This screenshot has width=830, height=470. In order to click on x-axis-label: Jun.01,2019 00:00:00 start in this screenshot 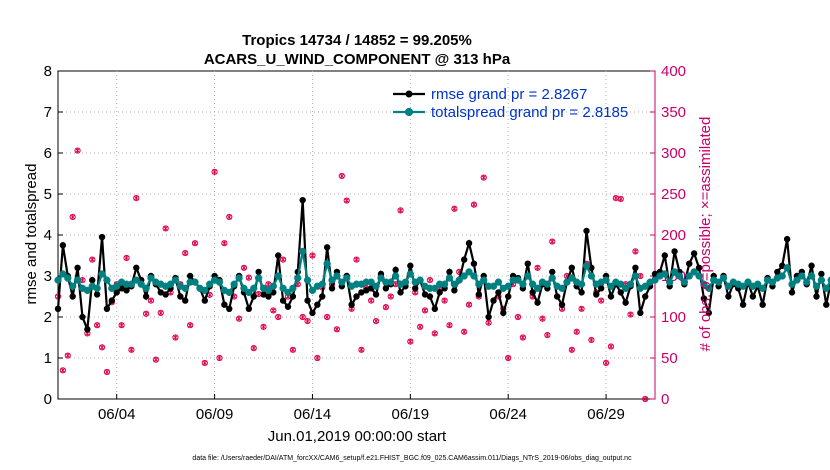, I will do `click(357, 436)`.